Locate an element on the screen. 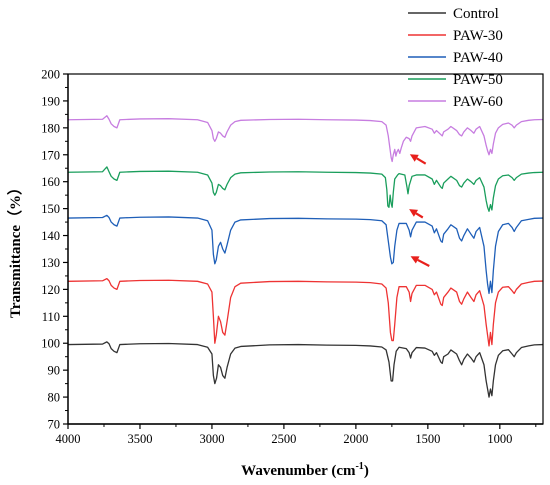 This screenshot has height=485, width=550. y-tick-label: 140 is located at coordinates (50, 236).